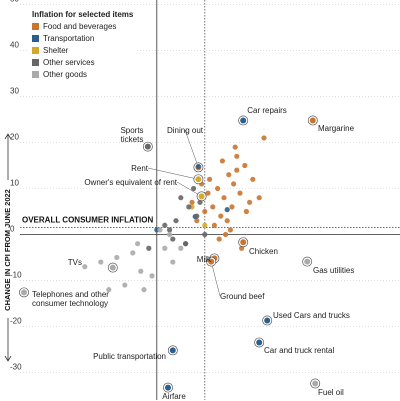 The width and height of the screenshot is (400, 401). Describe the element at coordinates (65, 74) in the screenshot. I see `legend-label: Other goods` at that location.